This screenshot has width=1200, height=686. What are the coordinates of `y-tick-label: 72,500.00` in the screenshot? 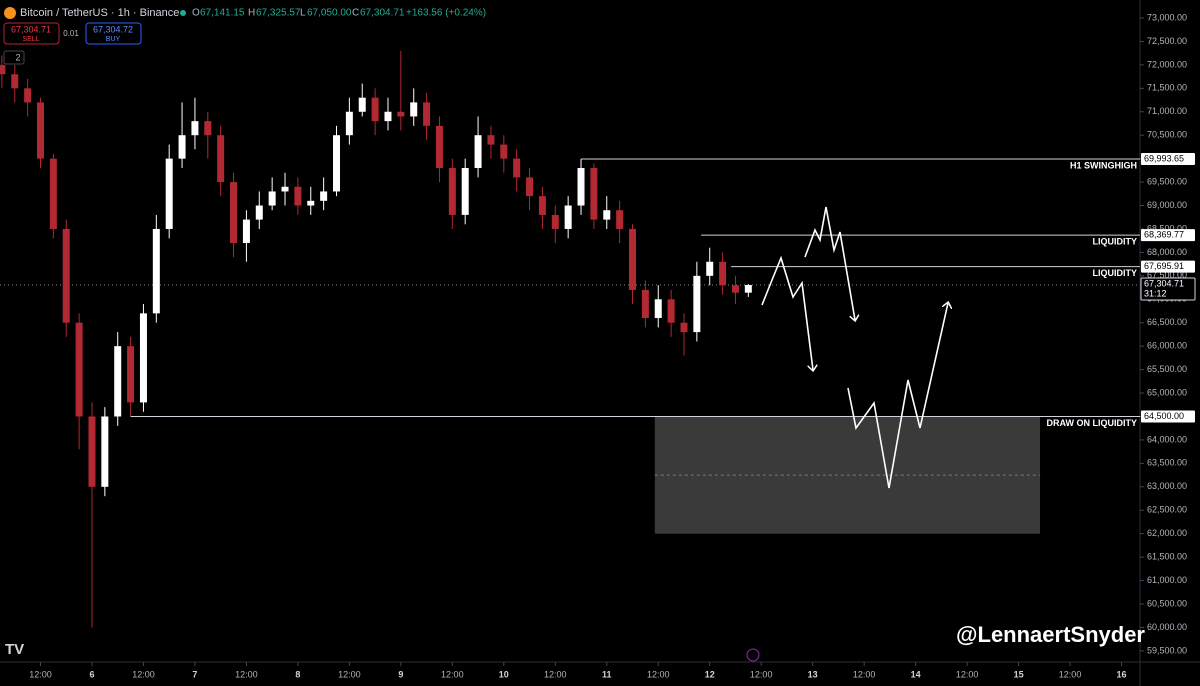 It's located at (1167, 41).